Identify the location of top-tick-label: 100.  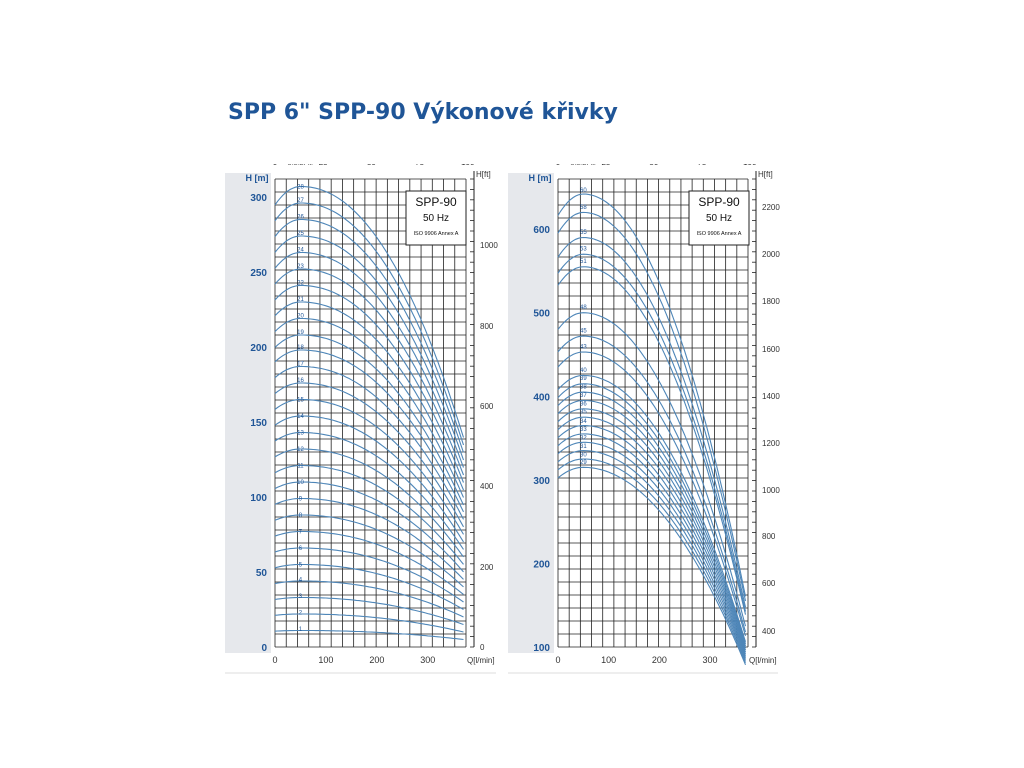
(468, 165).